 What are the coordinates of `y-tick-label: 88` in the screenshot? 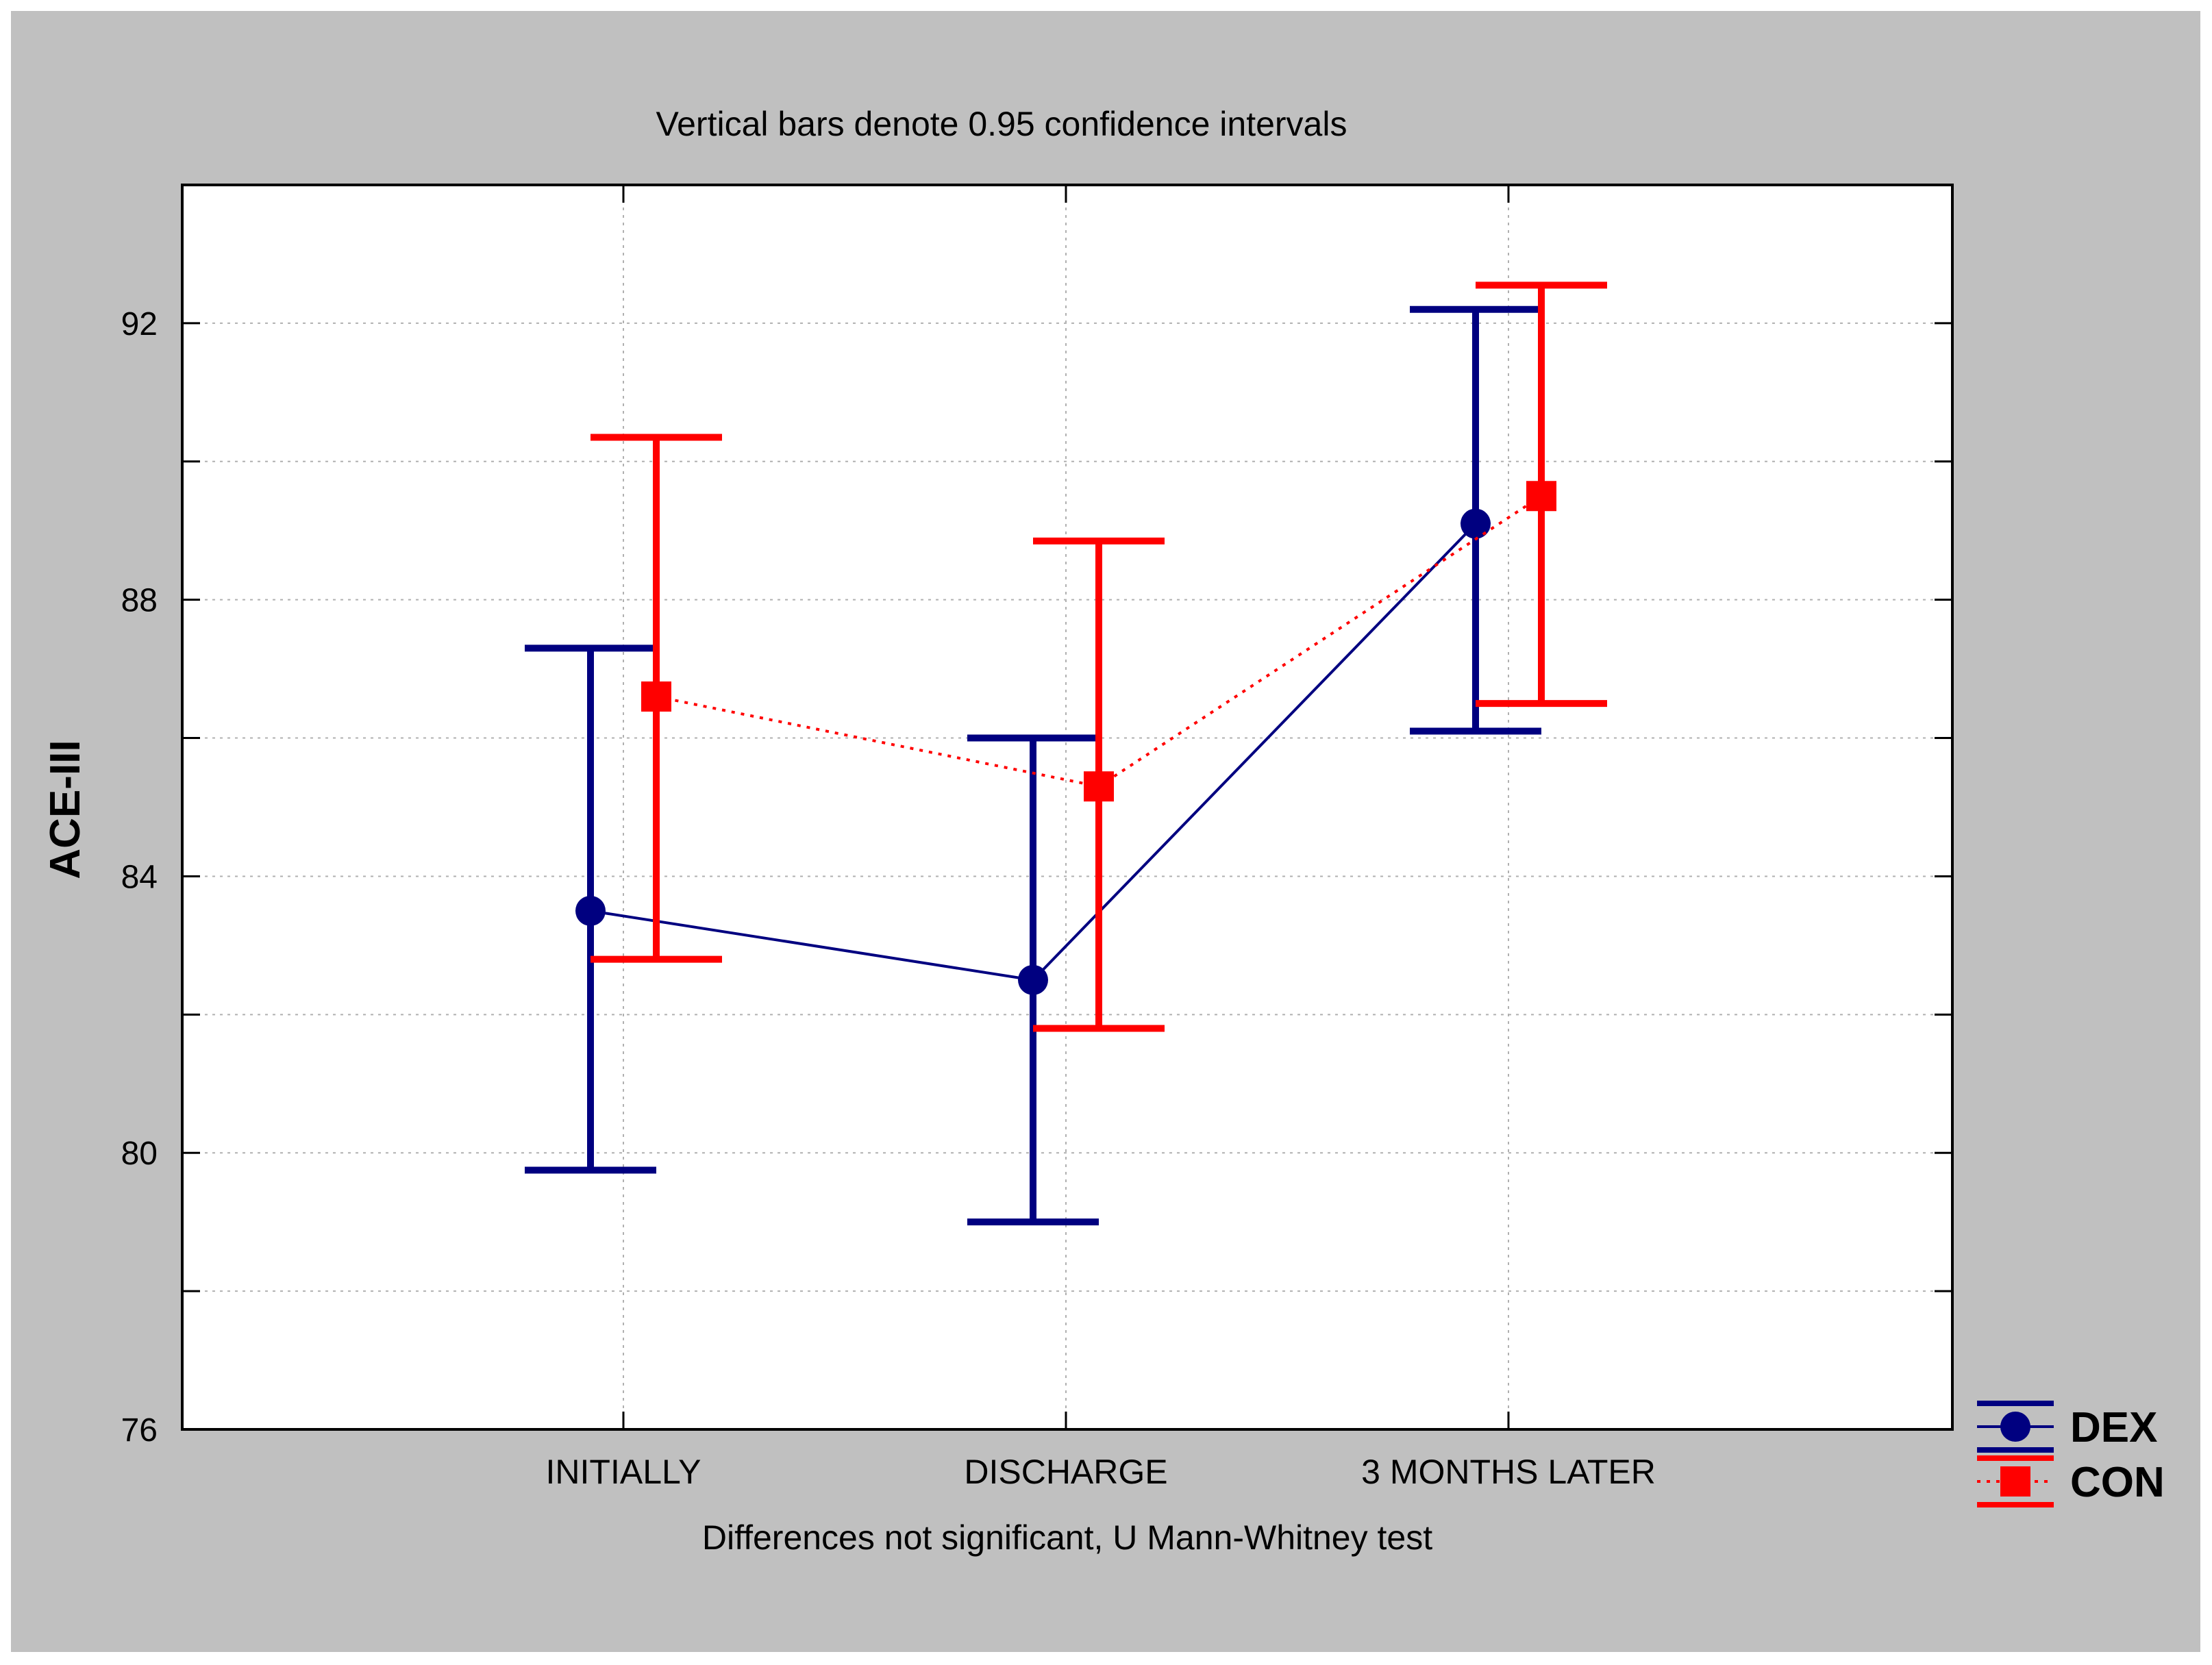 It's located at (139, 601).